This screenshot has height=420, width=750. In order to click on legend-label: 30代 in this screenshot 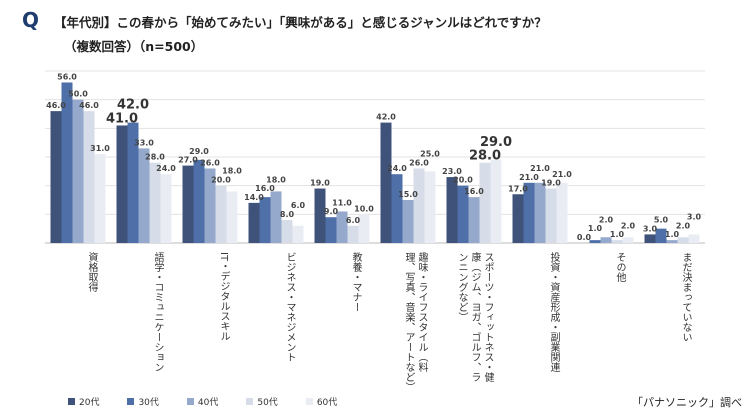, I will do `click(148, 403)`.